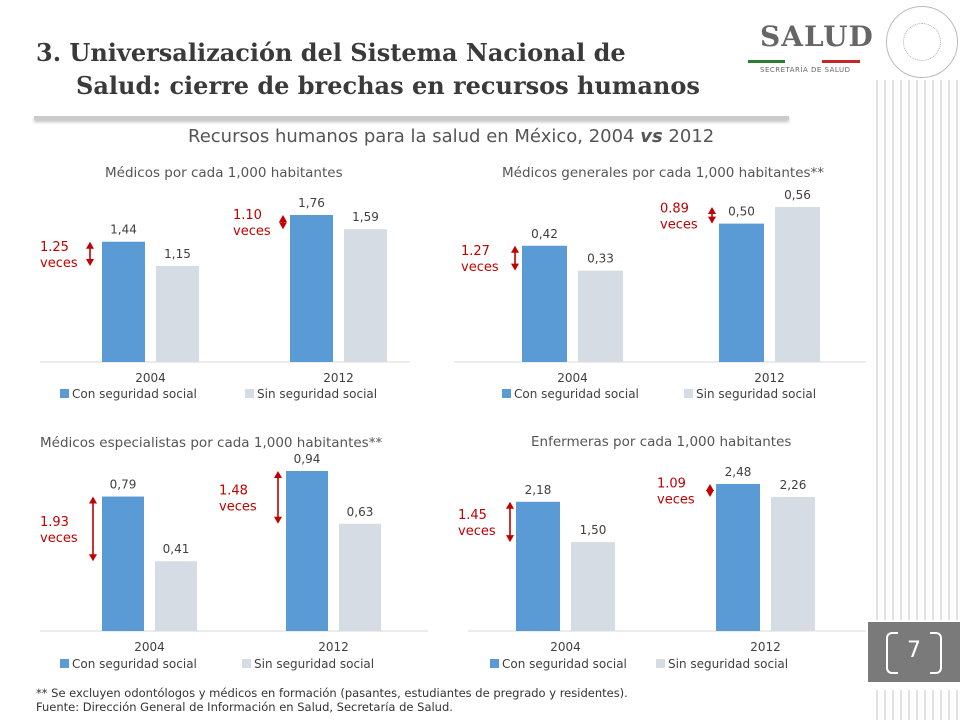 This screenshot has height=720, width=960. Describe the element at coordinates (472, 515) in the screenshot. I see `ratio-value: 1.45` at that location.